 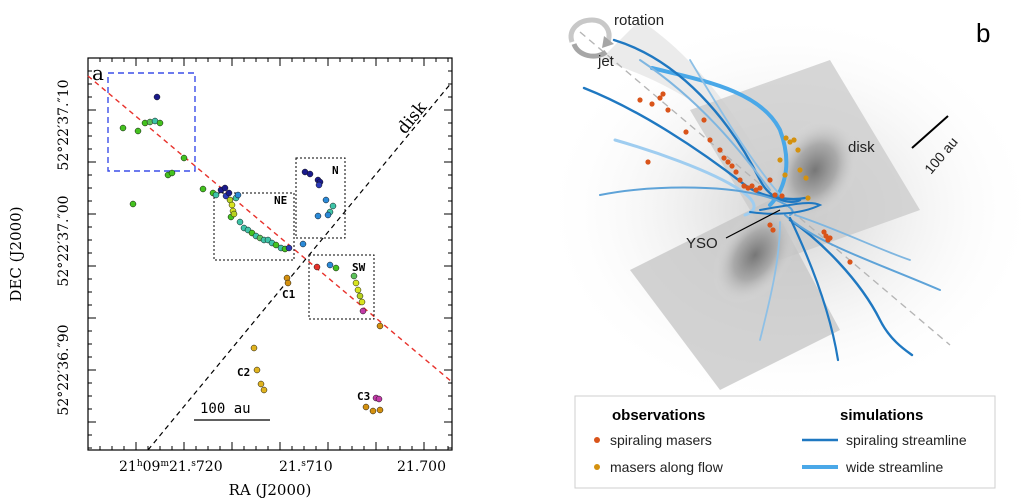 What do you see at coordinates (639, 20) in the screenshot?
I see `rotation-label: rotation` at bounding box center [639, 20].